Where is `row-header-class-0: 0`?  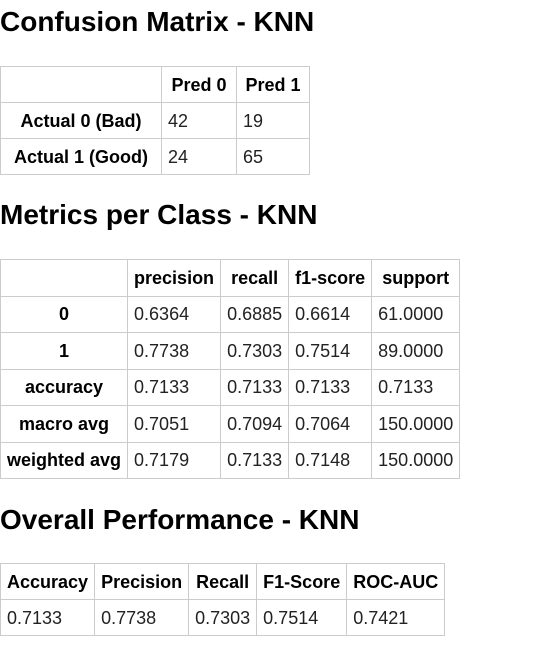
row-header-class-0: 0 is located at coordinates (64, 314).